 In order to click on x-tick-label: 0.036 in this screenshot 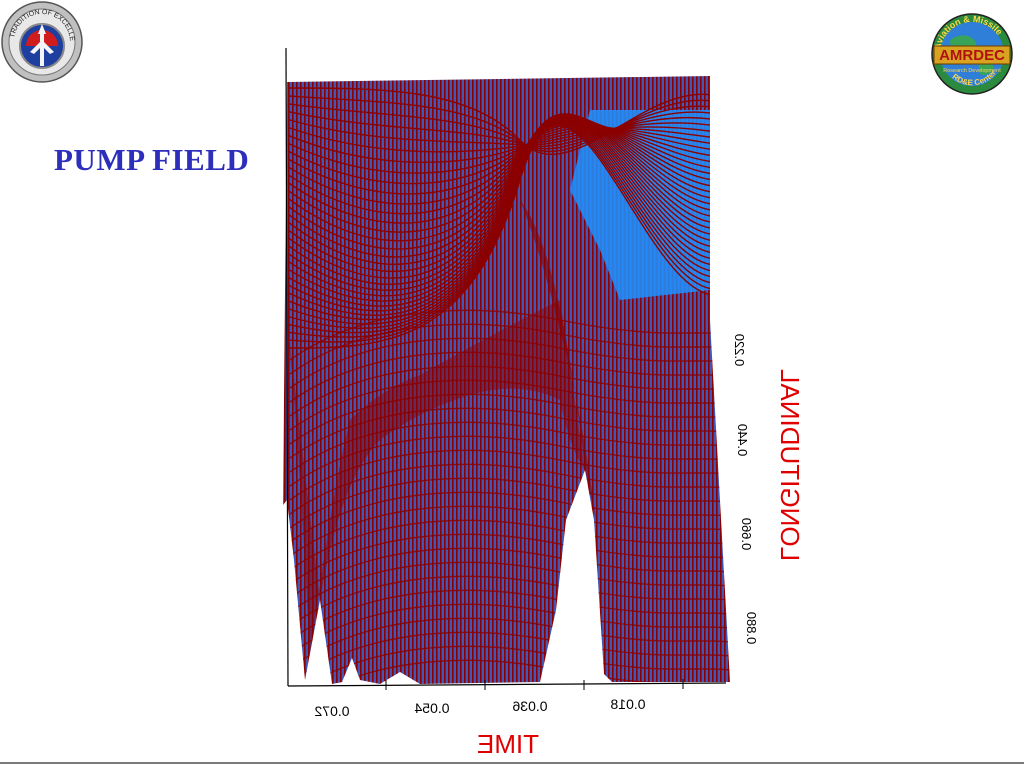, I will do `click(529, 706)`.